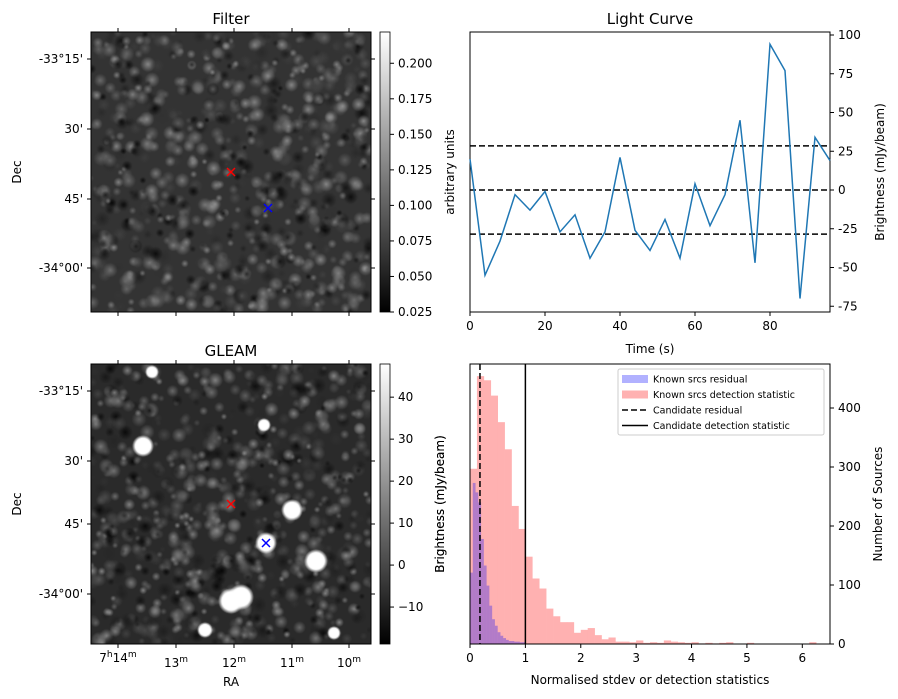 The width and height of the screenshot is (898, 699). What do you see at coordinates (385, 172) in the screenshot?
I see `colorbar` at bounding box center [385, 172].